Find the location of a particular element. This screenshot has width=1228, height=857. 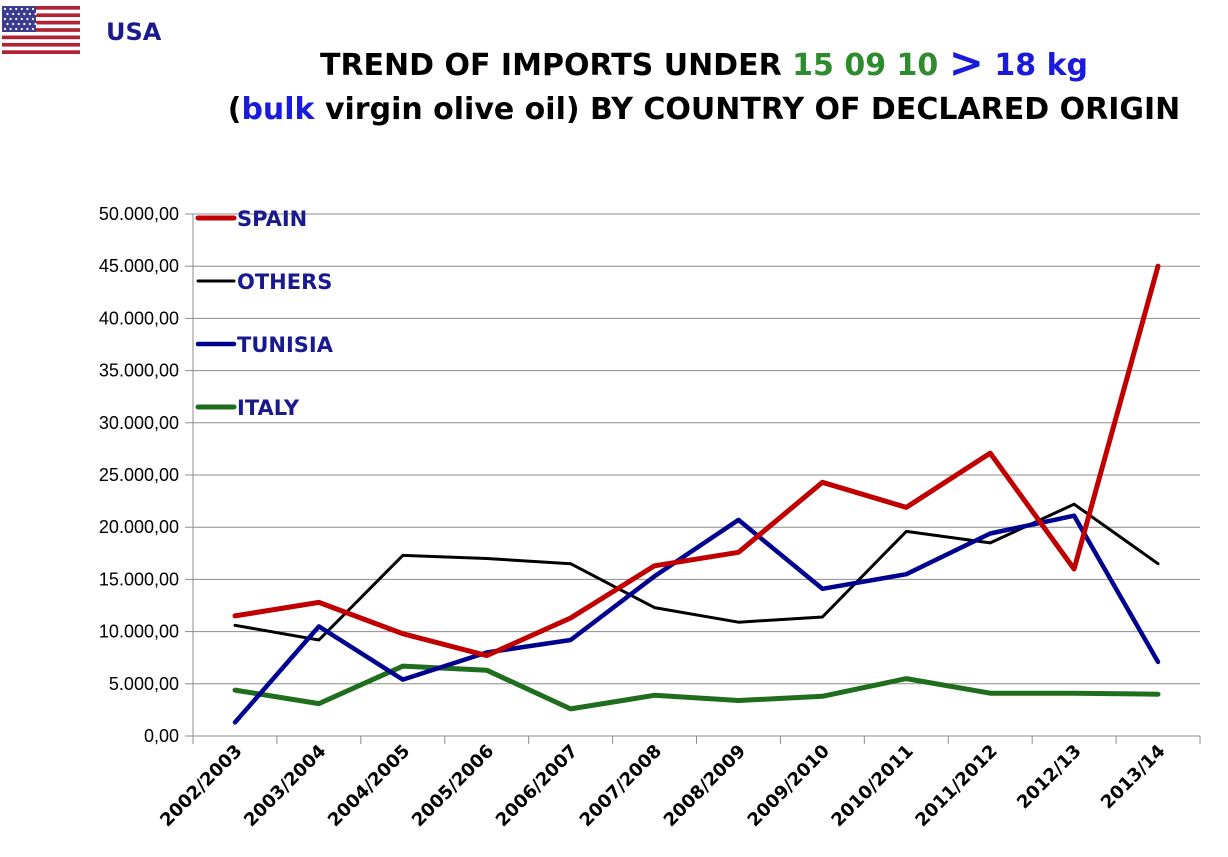

title-text: TREND OF IMPORTS UNDER is located at coordinates (556, 65).